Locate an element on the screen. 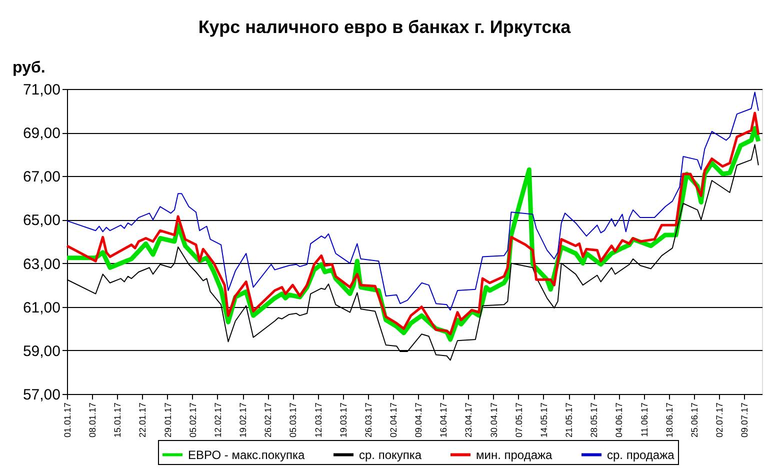 This screenshot has height=473, width=770. x-tick-label: 11.06.17 is located at coordinates (644, 419).